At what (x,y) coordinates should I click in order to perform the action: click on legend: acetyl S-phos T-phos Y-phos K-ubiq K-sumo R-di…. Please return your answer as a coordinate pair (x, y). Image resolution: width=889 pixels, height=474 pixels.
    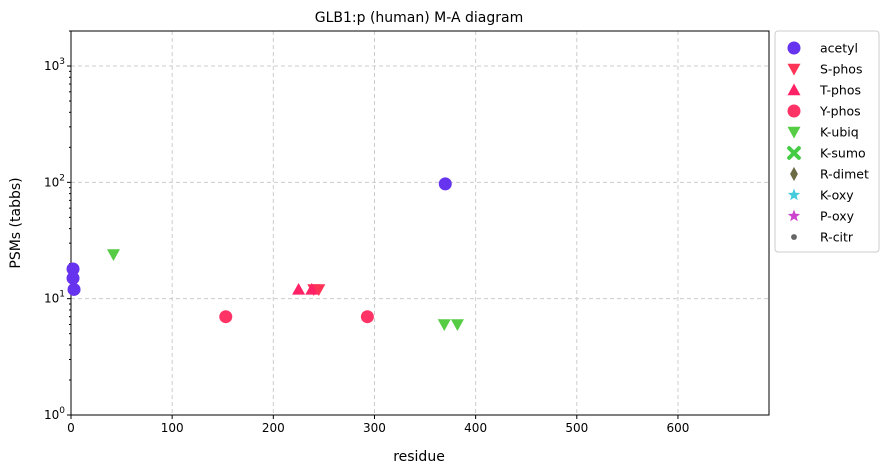
    Looking at the image, I should click on (827, 141).